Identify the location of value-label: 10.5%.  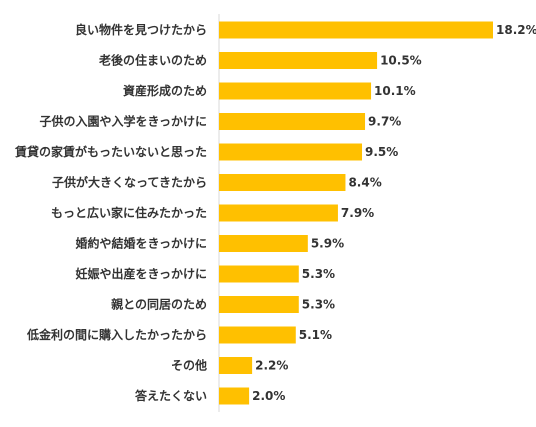
(401, 61).